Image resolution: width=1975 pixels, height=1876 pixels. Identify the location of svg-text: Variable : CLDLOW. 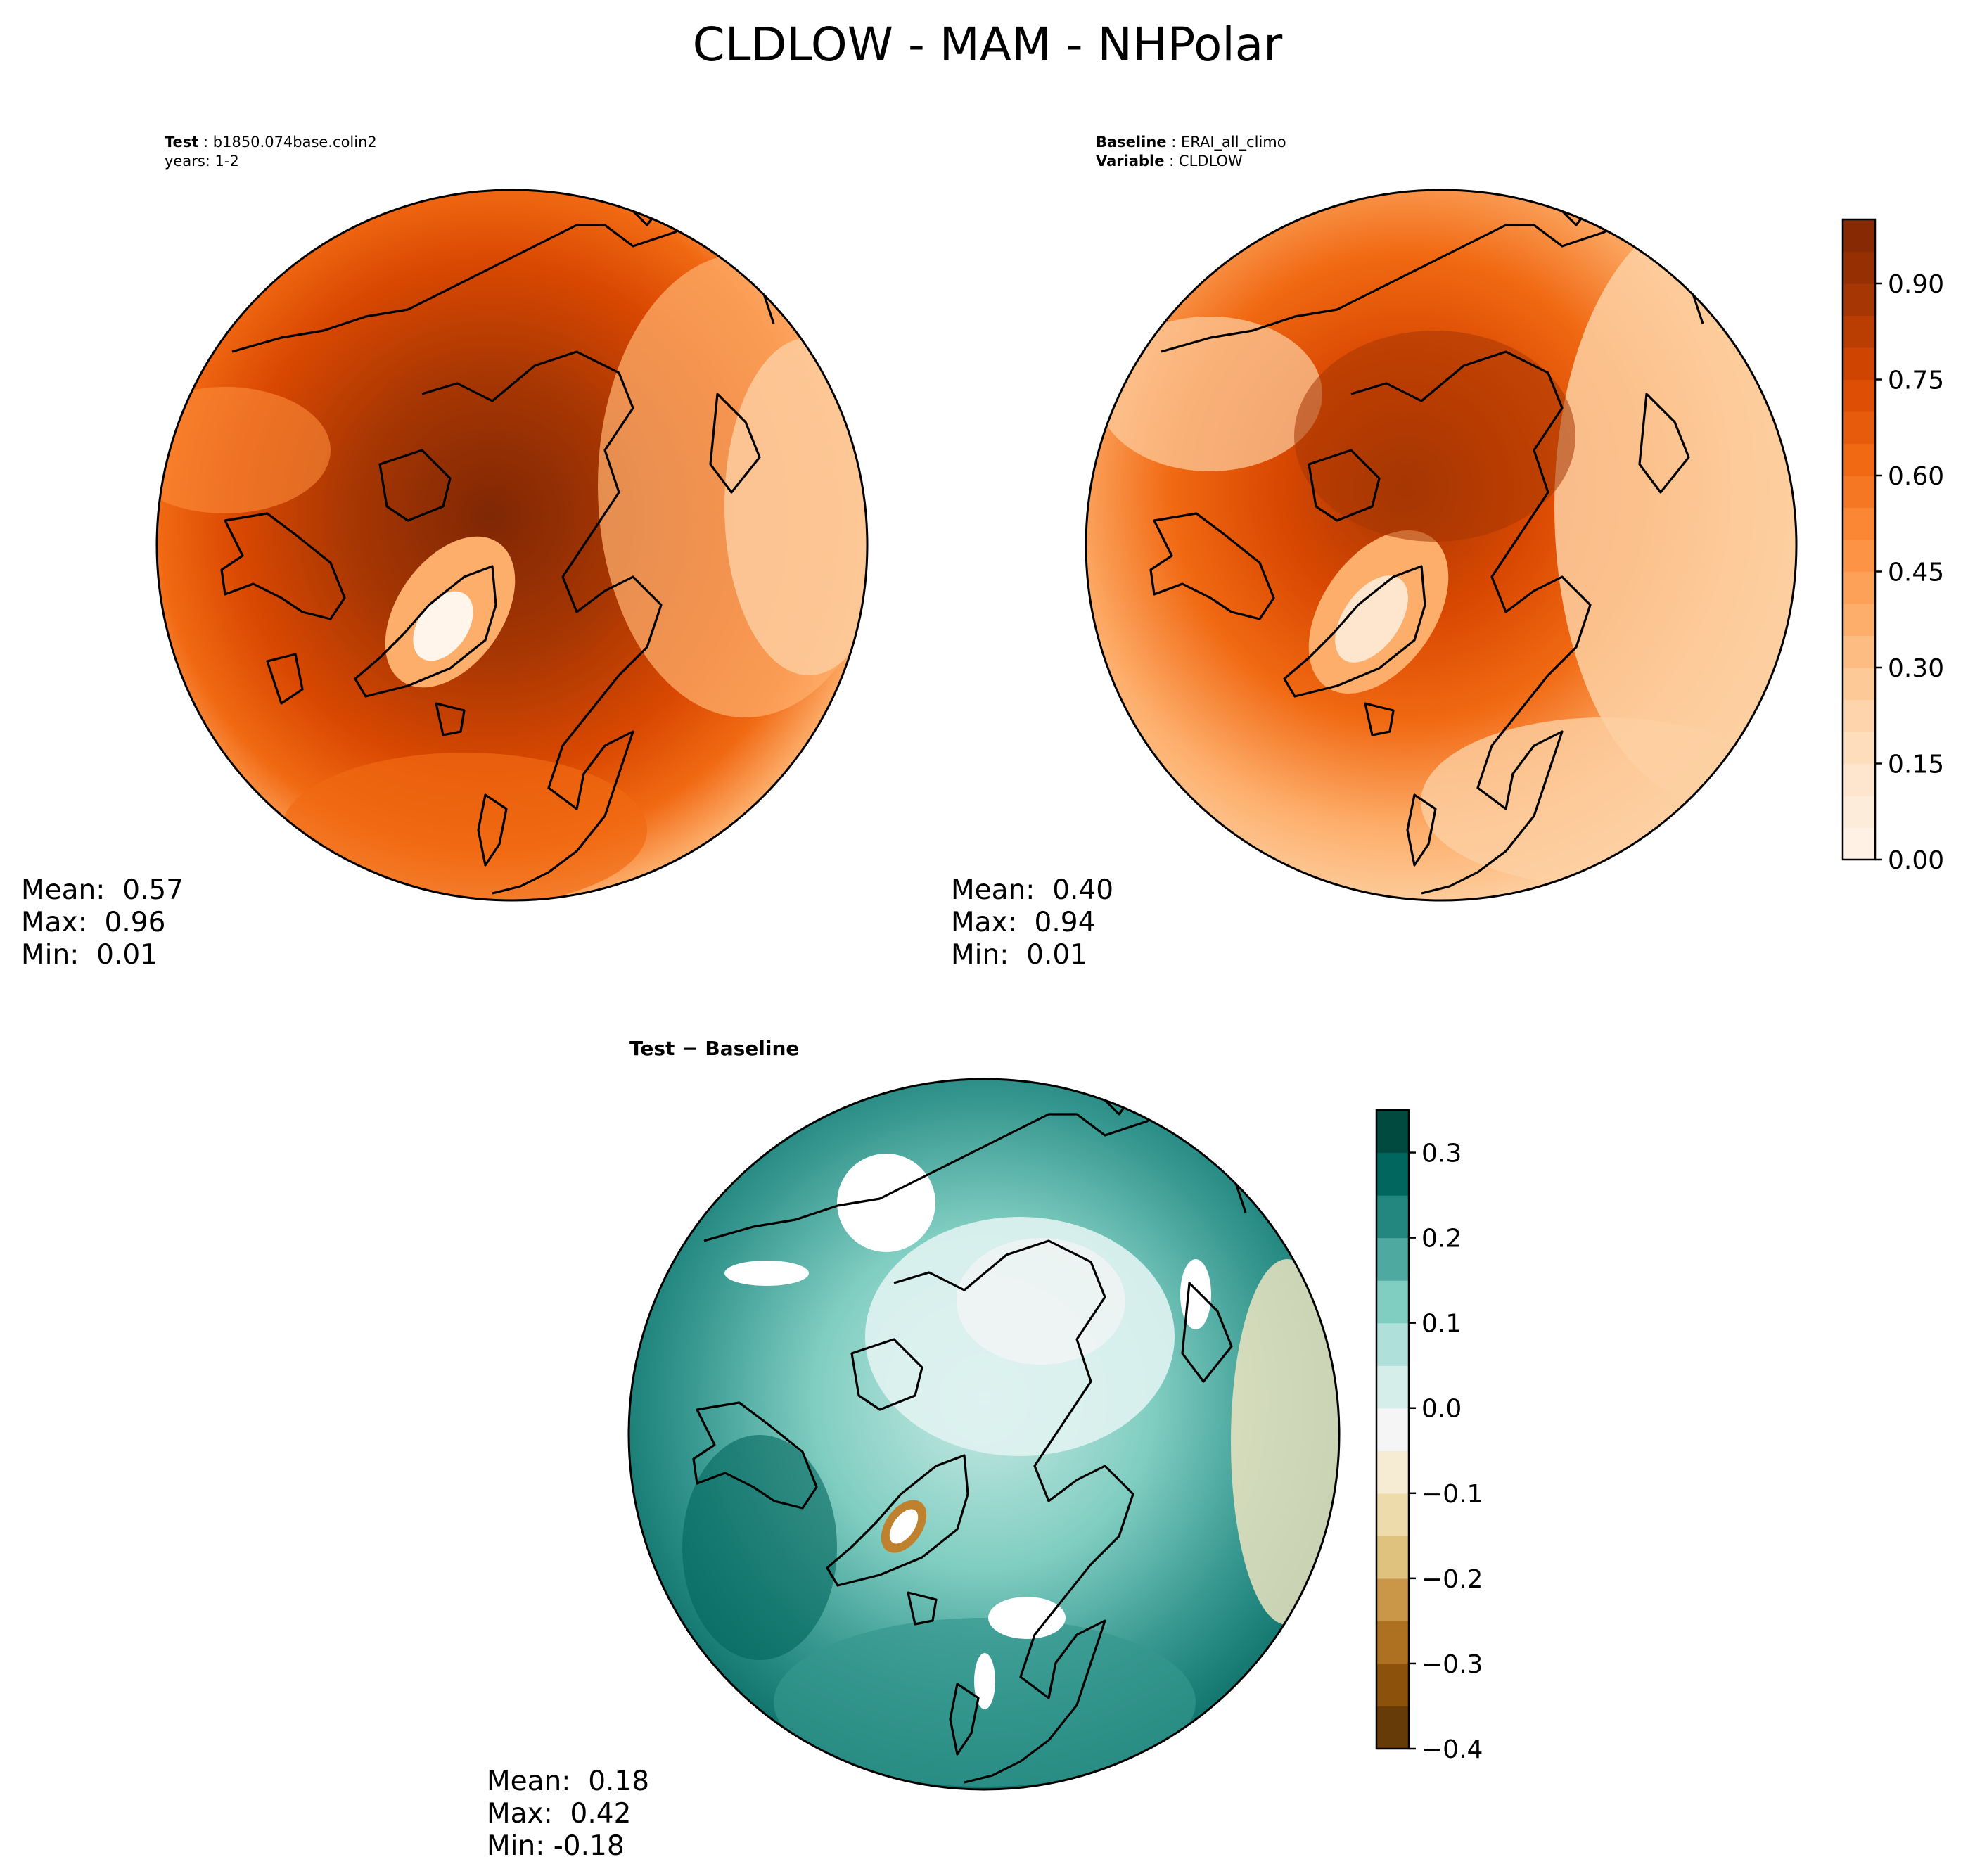
(1169, 161).